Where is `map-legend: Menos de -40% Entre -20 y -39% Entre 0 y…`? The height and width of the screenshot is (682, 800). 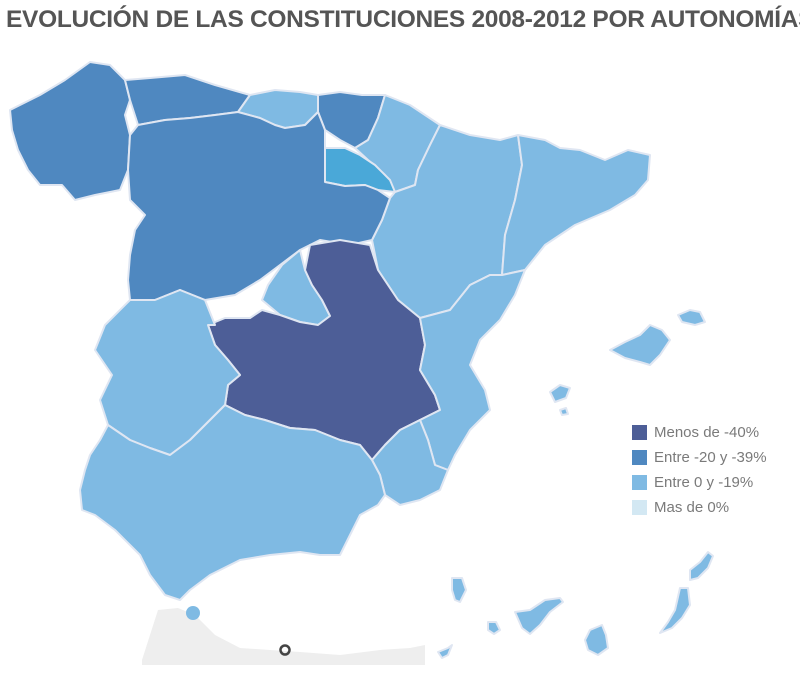
map-legend: Menos de -40% Entre -20 y -39% Entre 0 y… is located at coordinates (699, 470).